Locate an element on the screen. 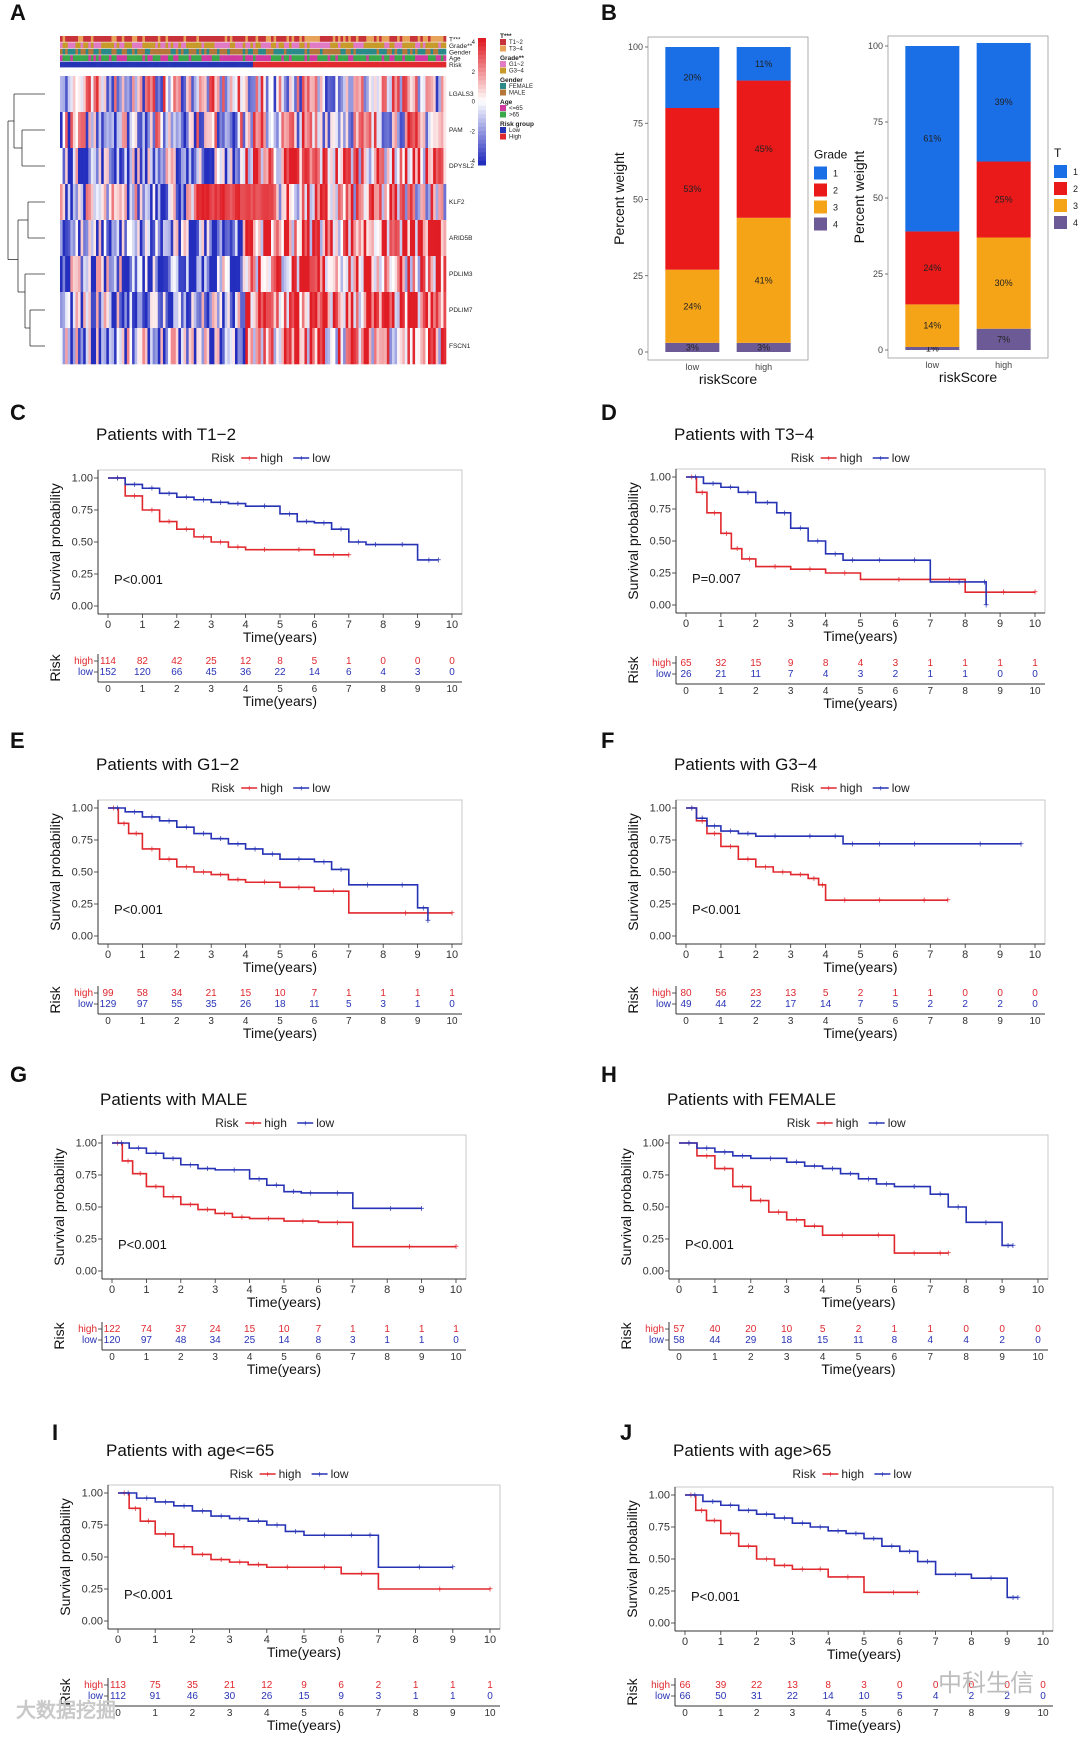  km-title: Patients with T3−4 is located at coordinates (744, 434).